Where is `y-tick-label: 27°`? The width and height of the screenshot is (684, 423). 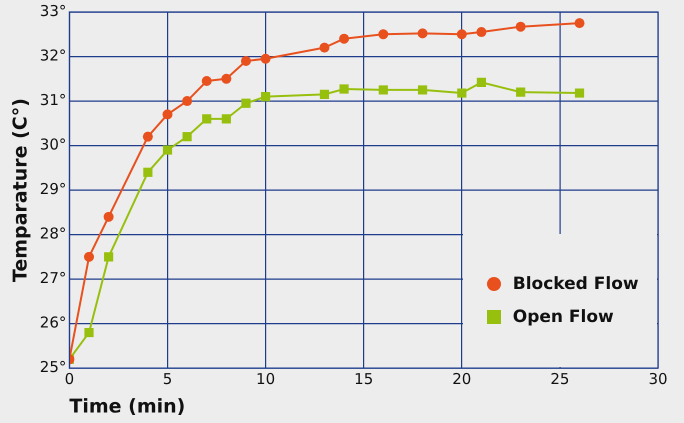
y-tick-label: 27° is located at coordinates (53, 278).